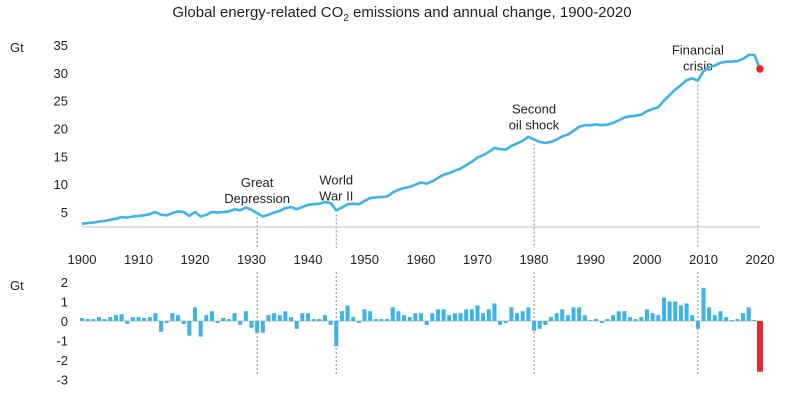 The image size is (800, 402). I want to click on emissions-2020-point, so click(760, 69).